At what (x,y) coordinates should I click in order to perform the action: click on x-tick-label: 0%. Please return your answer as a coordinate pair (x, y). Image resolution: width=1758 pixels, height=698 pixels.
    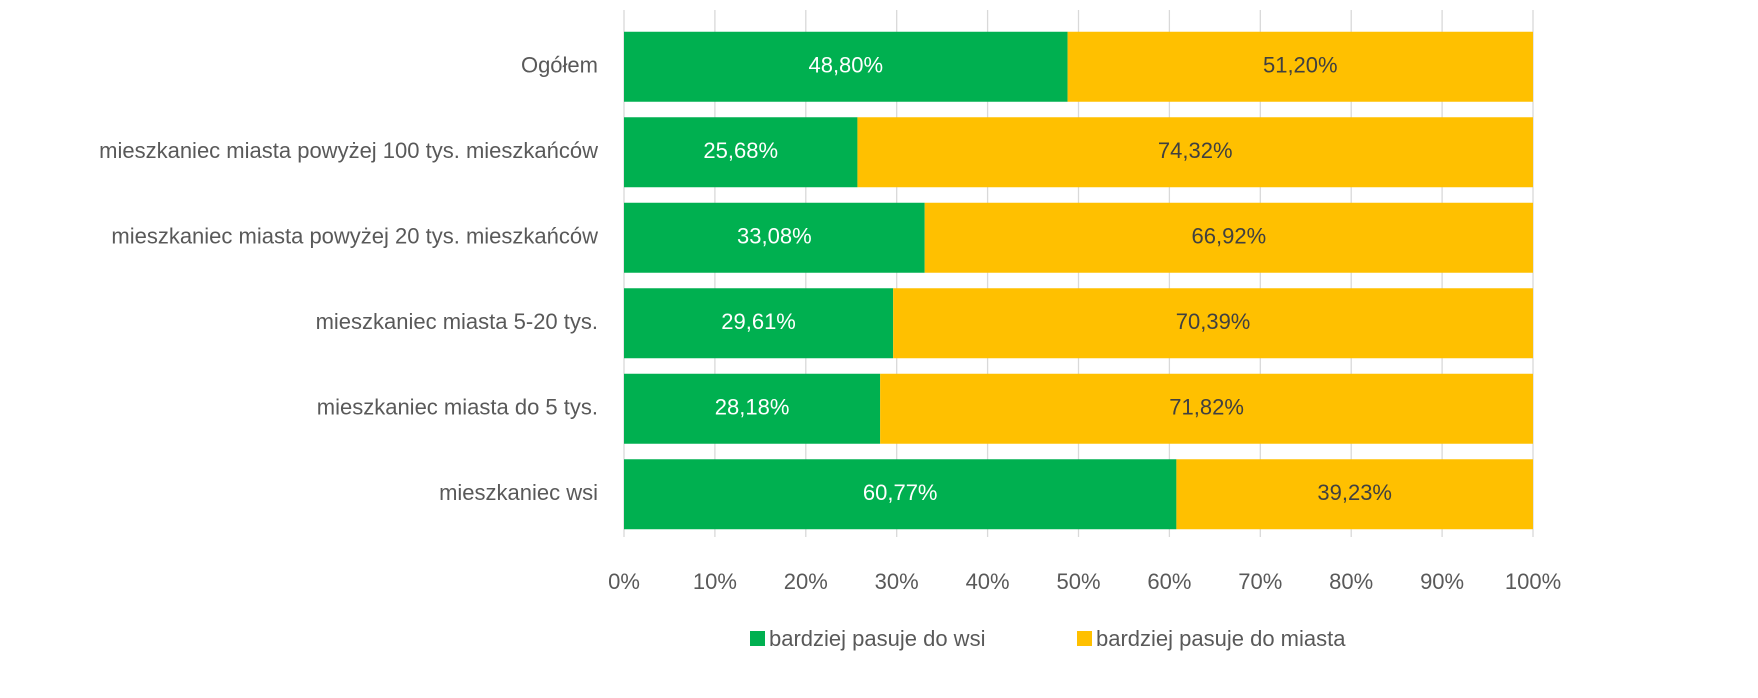
    Looking at the image, I should click on (624, 581).